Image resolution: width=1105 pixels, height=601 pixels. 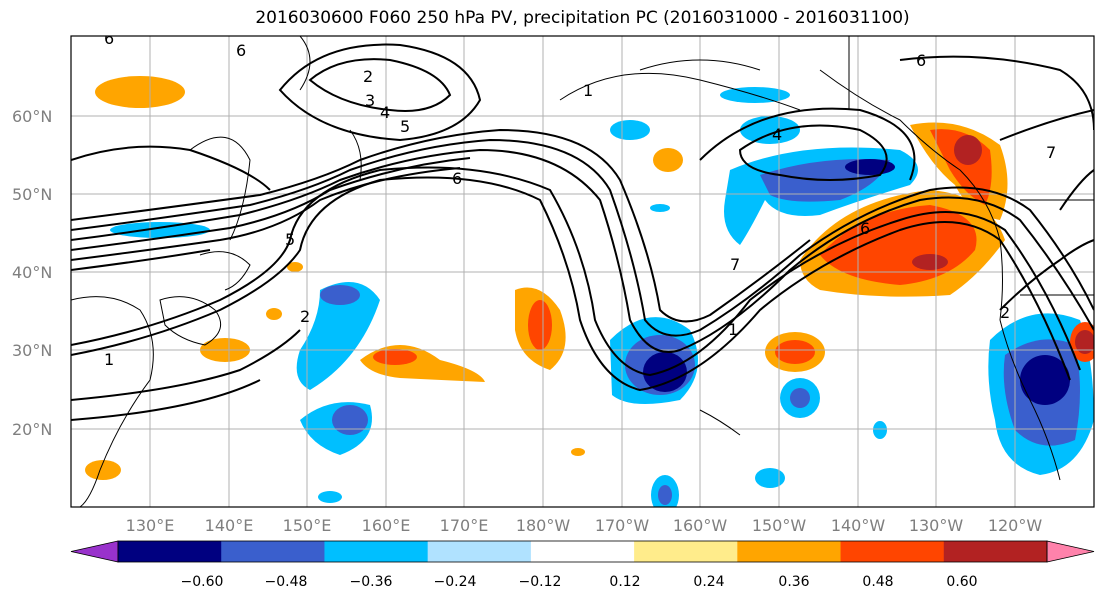 I want to click on colorbar-tick: −0.60, so click(x=202, y=582).